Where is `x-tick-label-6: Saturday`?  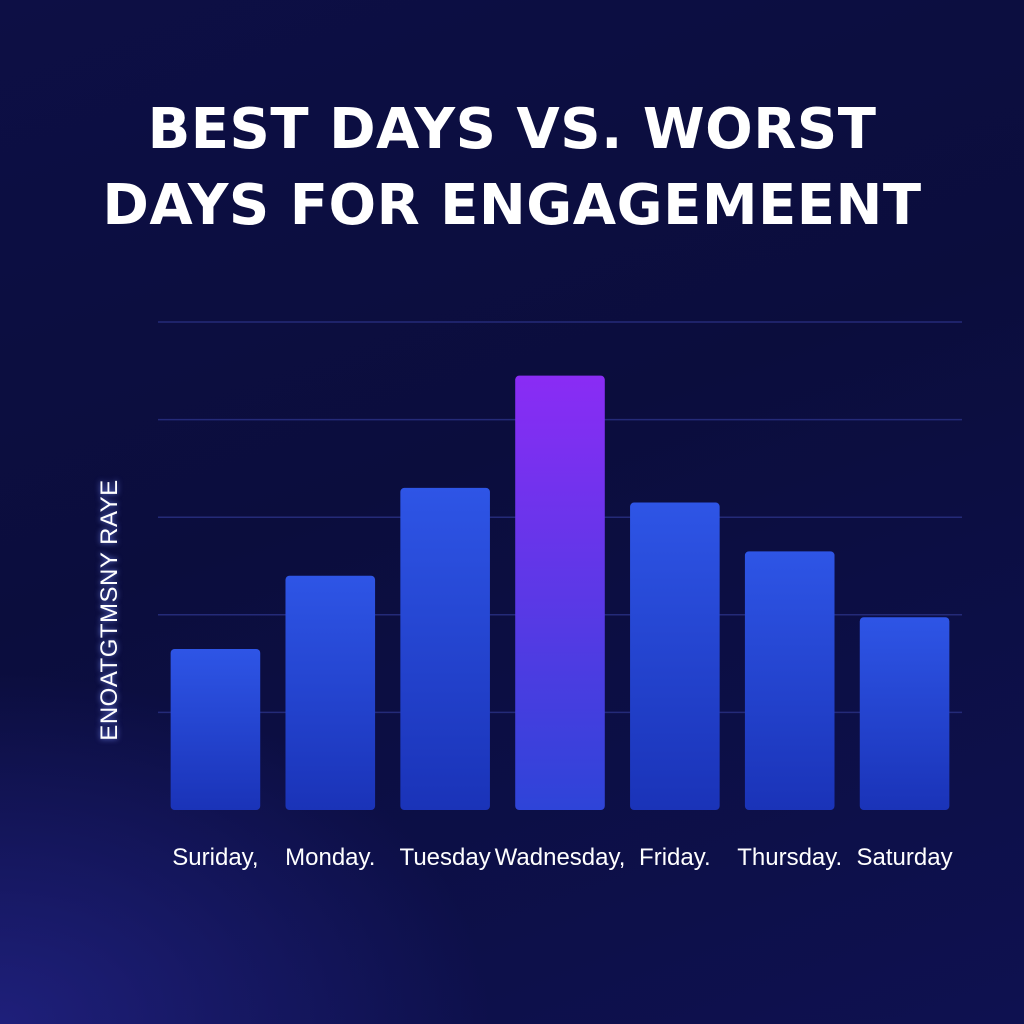 x-tick-label-6: Saturday is located at coordinates (904, 857).